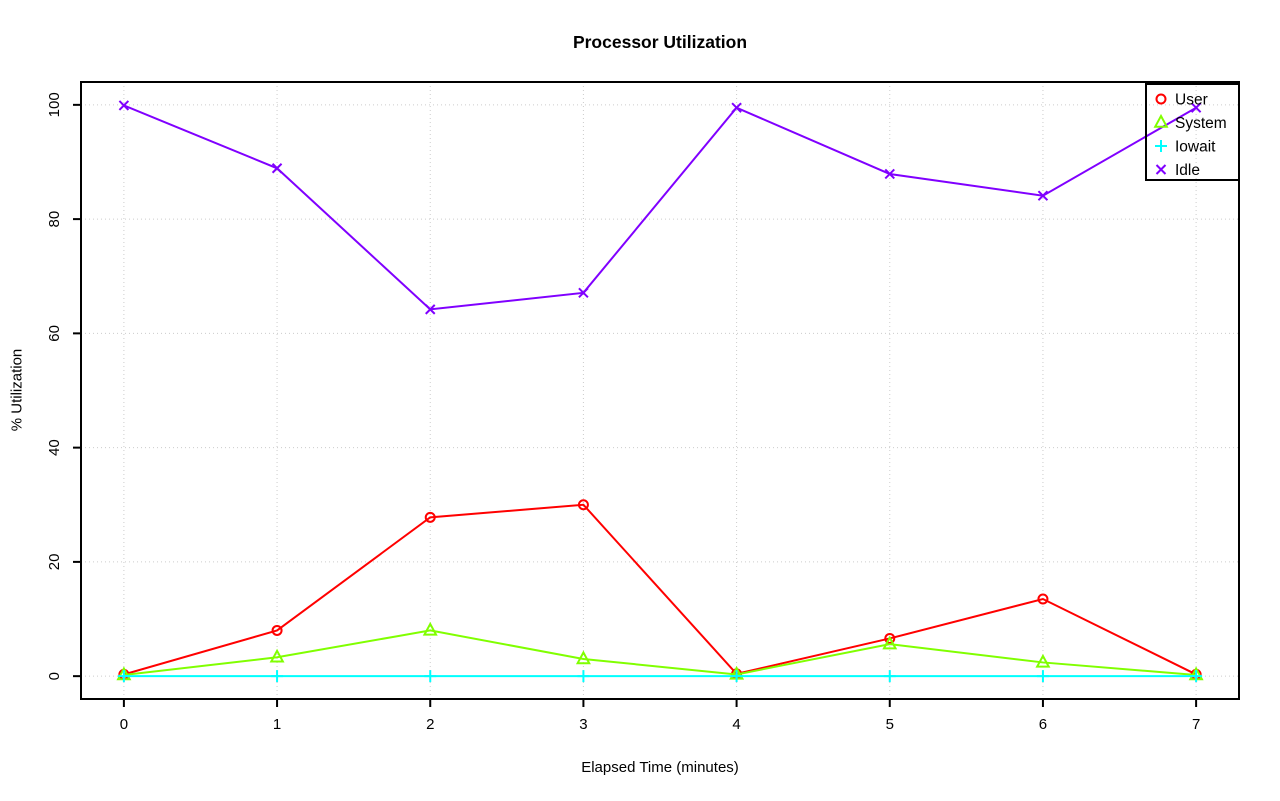 The width and height of the screenshot is (1280, 801). Describe the element at coordinates (660, 767) in the screenshot. I see `x-axis-label: Elapsed Time (minutes)` at that location.